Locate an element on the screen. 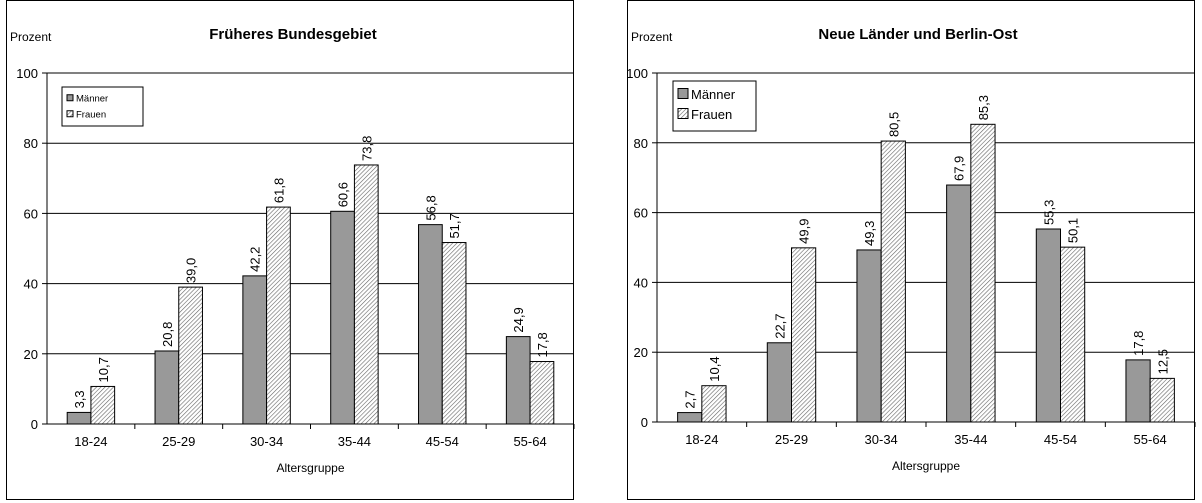 The width and height of the screenshot is (1202, 503). data-label: 56,8 is located at coordinates (430, 207).